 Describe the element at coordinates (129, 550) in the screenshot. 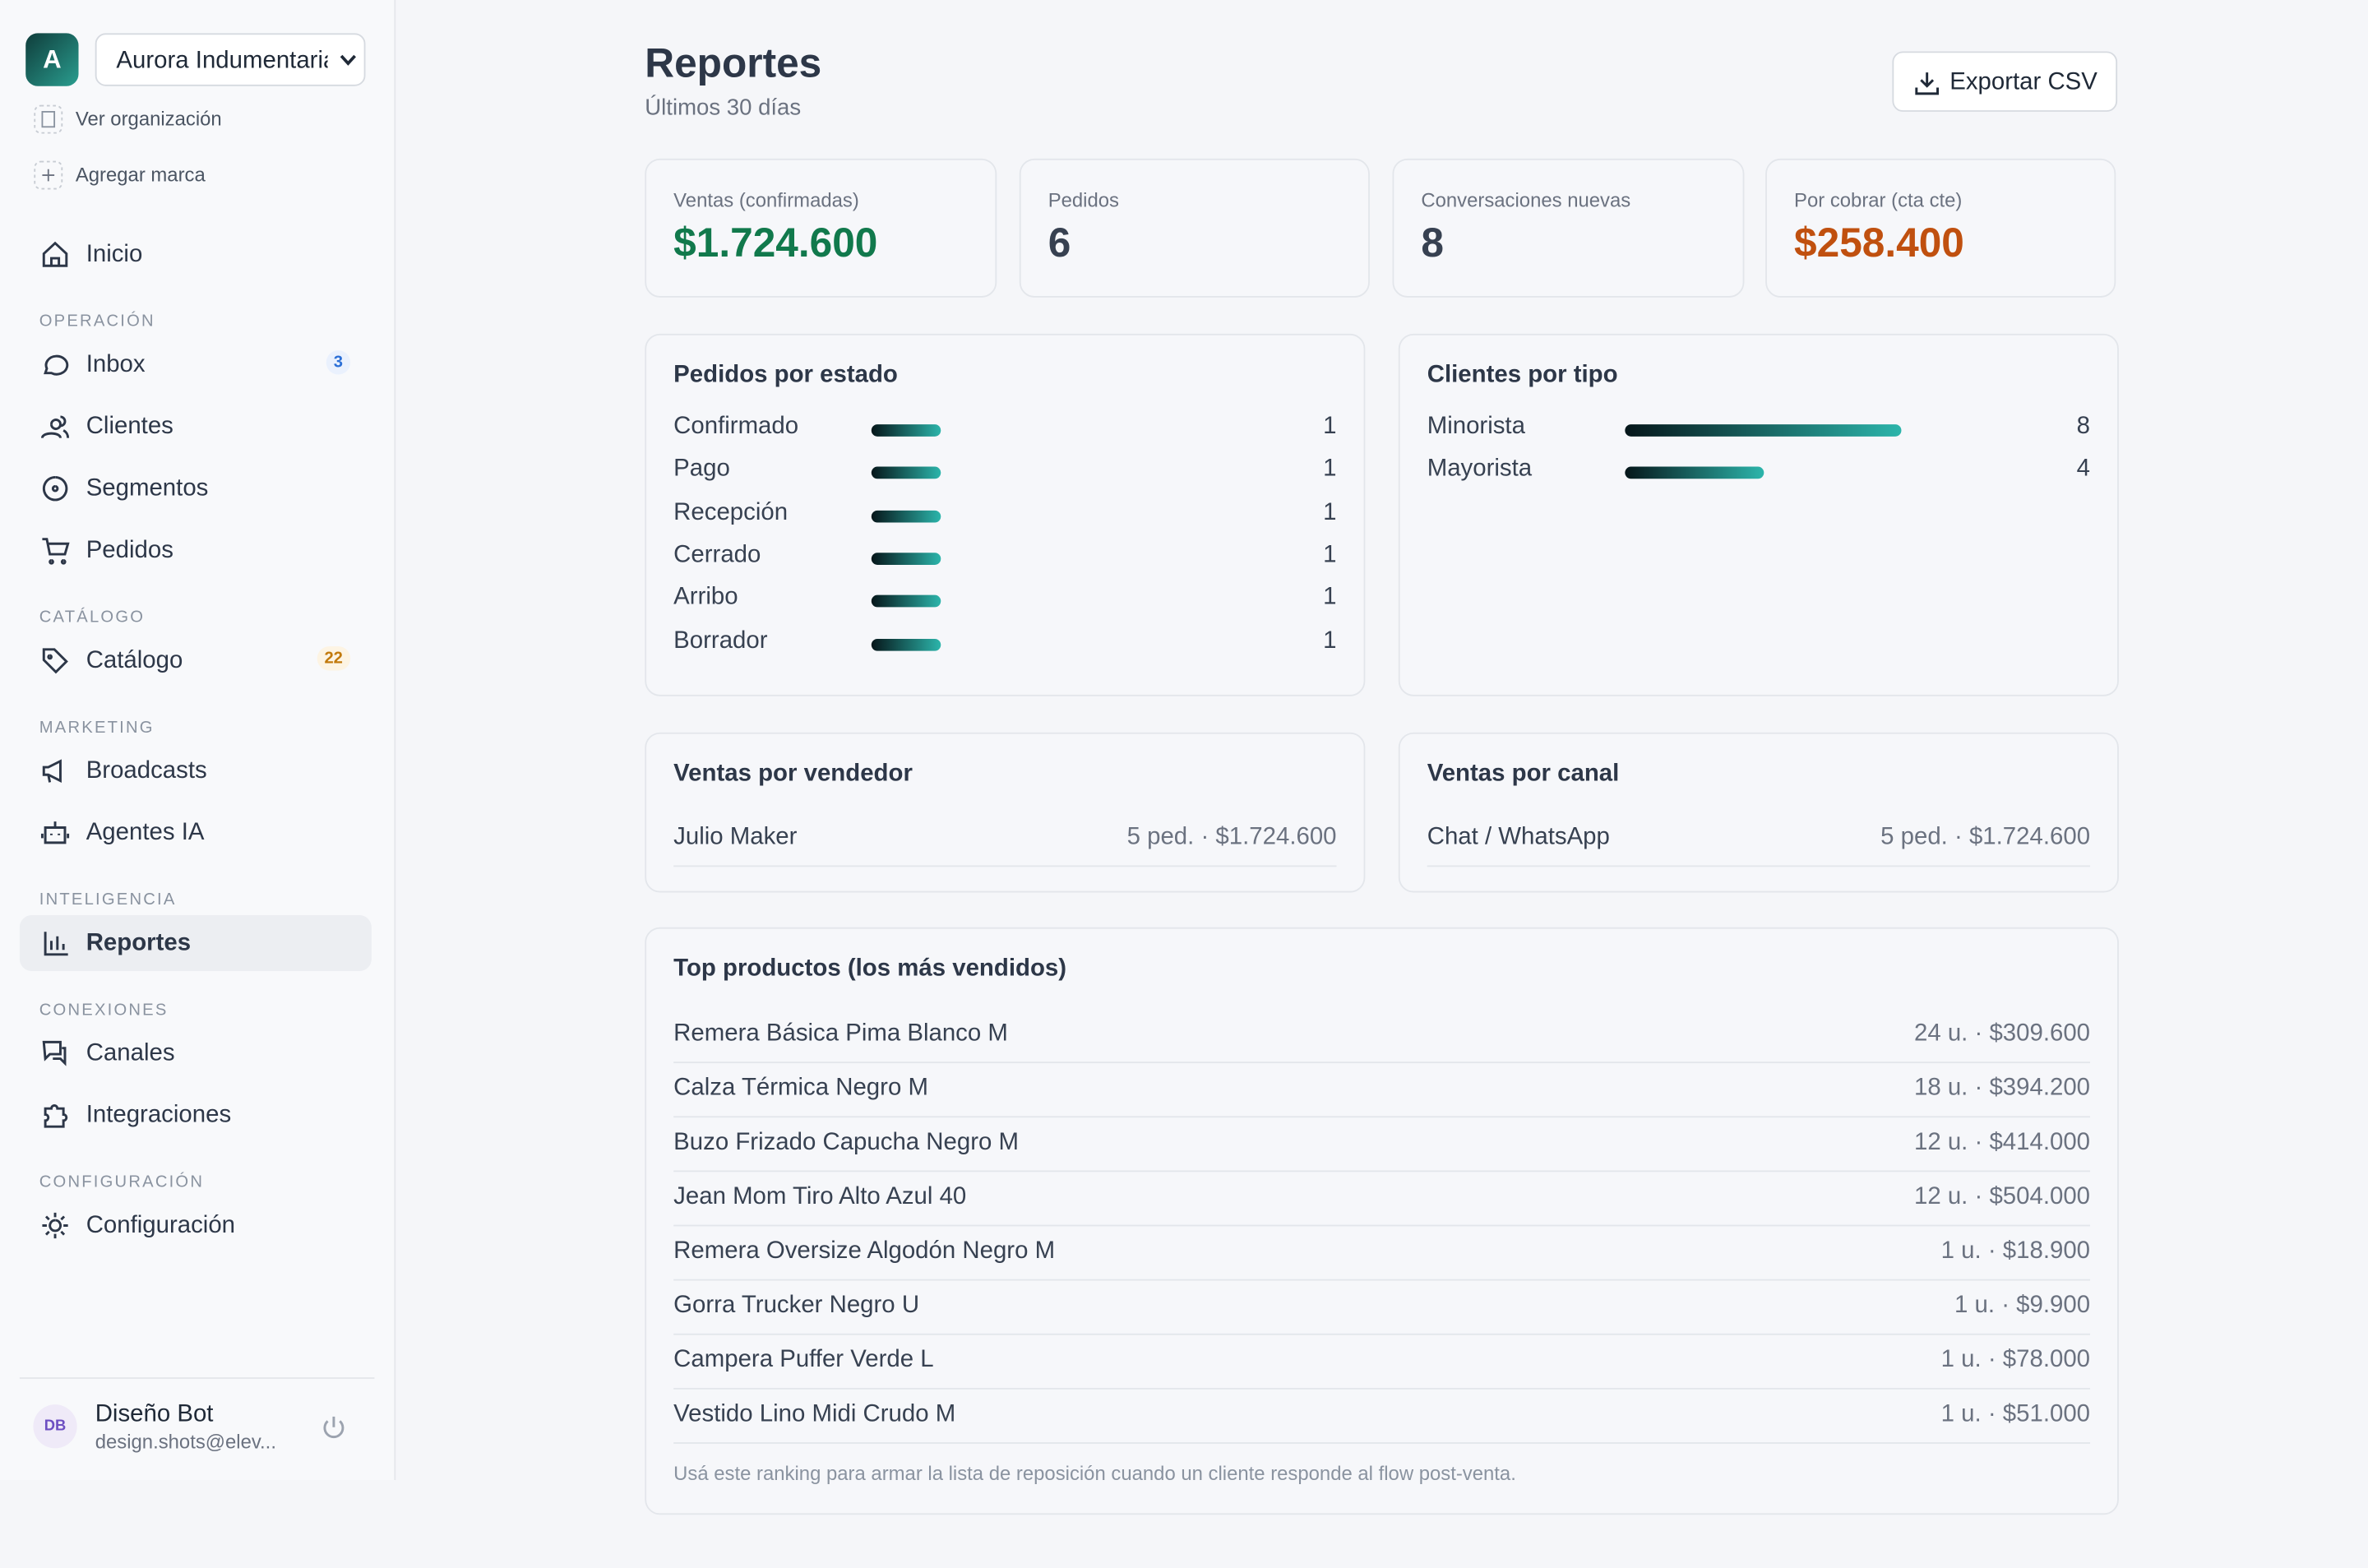

I see `nav-label: Pedidos` at that location.